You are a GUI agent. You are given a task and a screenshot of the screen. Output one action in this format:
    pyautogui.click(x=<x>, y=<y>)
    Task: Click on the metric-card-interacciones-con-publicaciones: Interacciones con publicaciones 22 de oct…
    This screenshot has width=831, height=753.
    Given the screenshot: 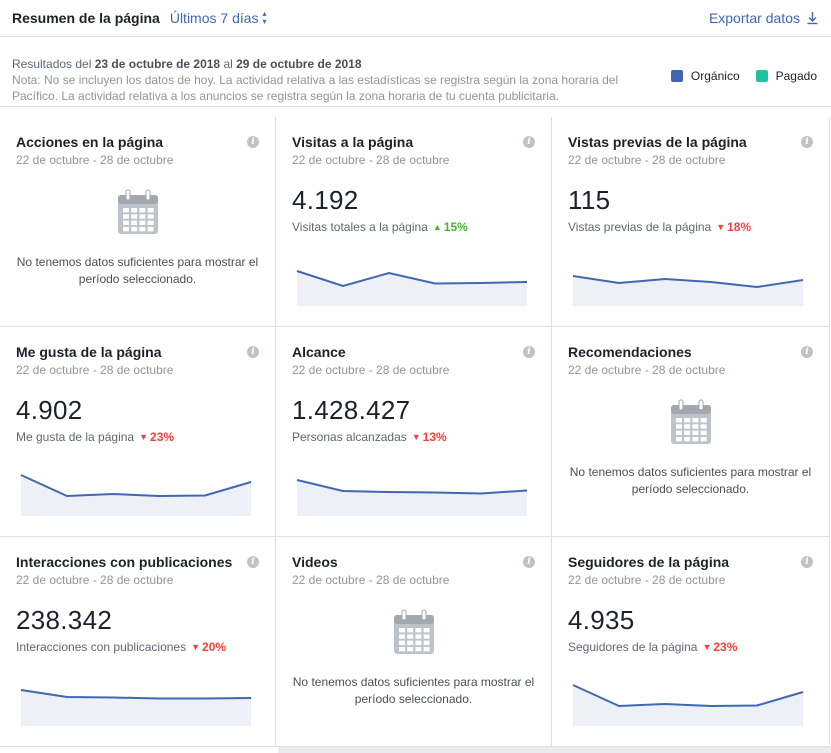 What is the action you would take?
    pyautogui.click(x=138, y=642)
    